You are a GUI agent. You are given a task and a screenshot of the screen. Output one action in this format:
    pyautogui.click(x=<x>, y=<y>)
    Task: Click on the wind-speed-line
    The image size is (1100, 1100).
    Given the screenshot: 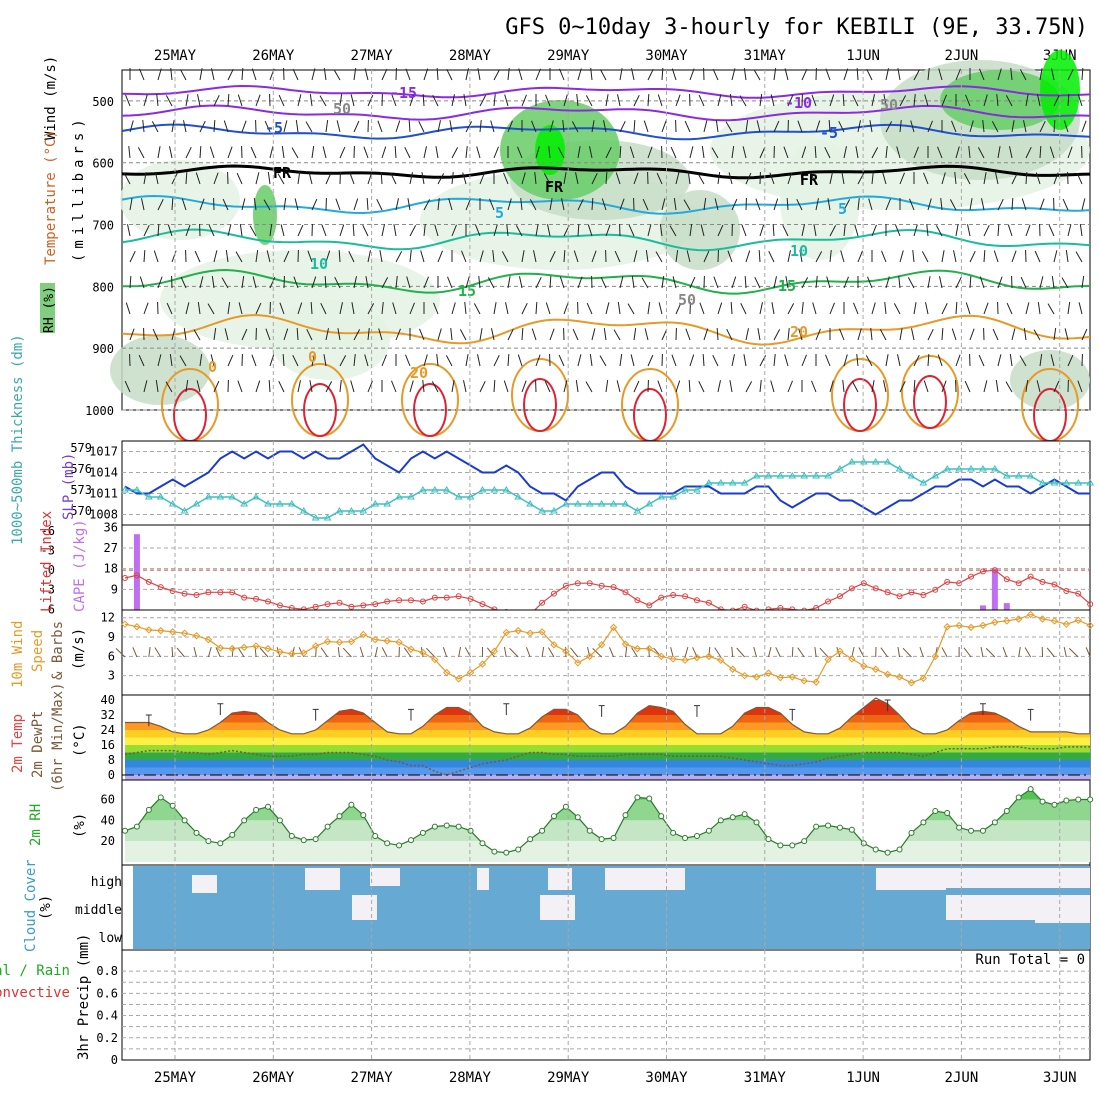 What is the action you would take?
    pyautogui.click(x=607, y=648)
    